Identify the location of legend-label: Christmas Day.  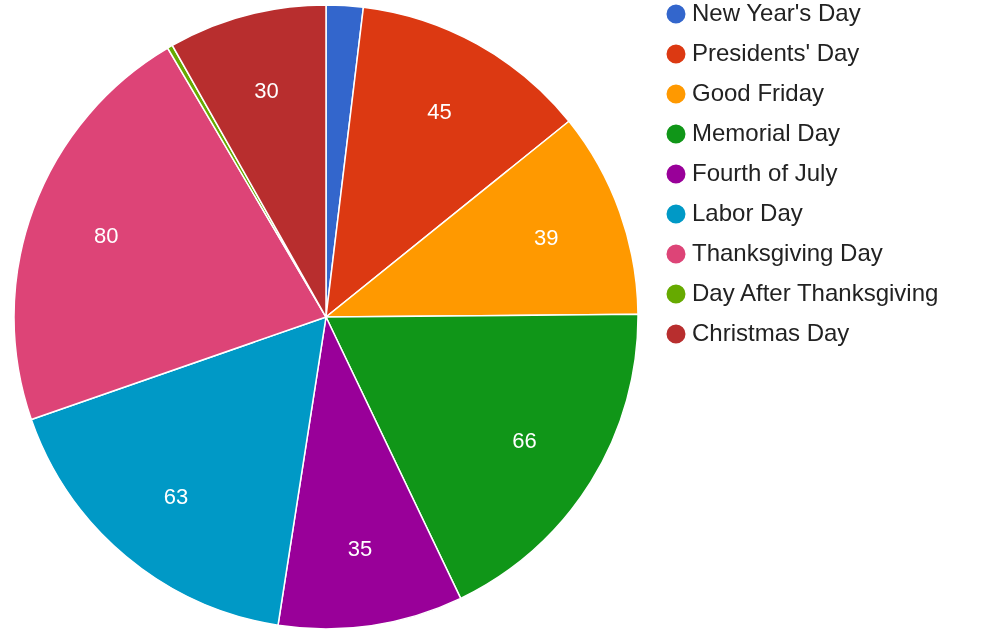
(771, 332).